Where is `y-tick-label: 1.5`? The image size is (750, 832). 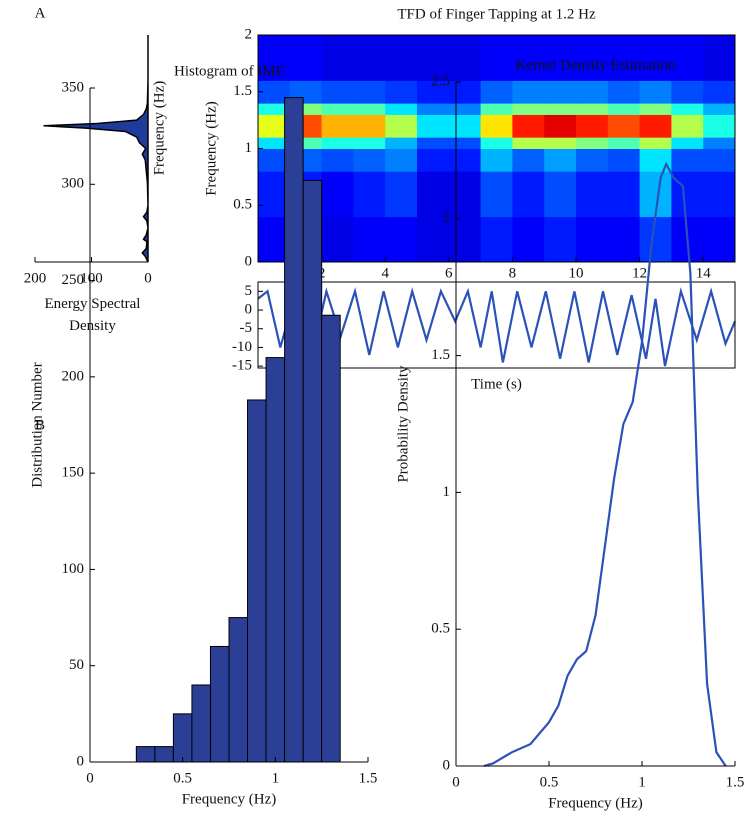 y-tick-label: 1.5 is located at coordinates (242, 91).